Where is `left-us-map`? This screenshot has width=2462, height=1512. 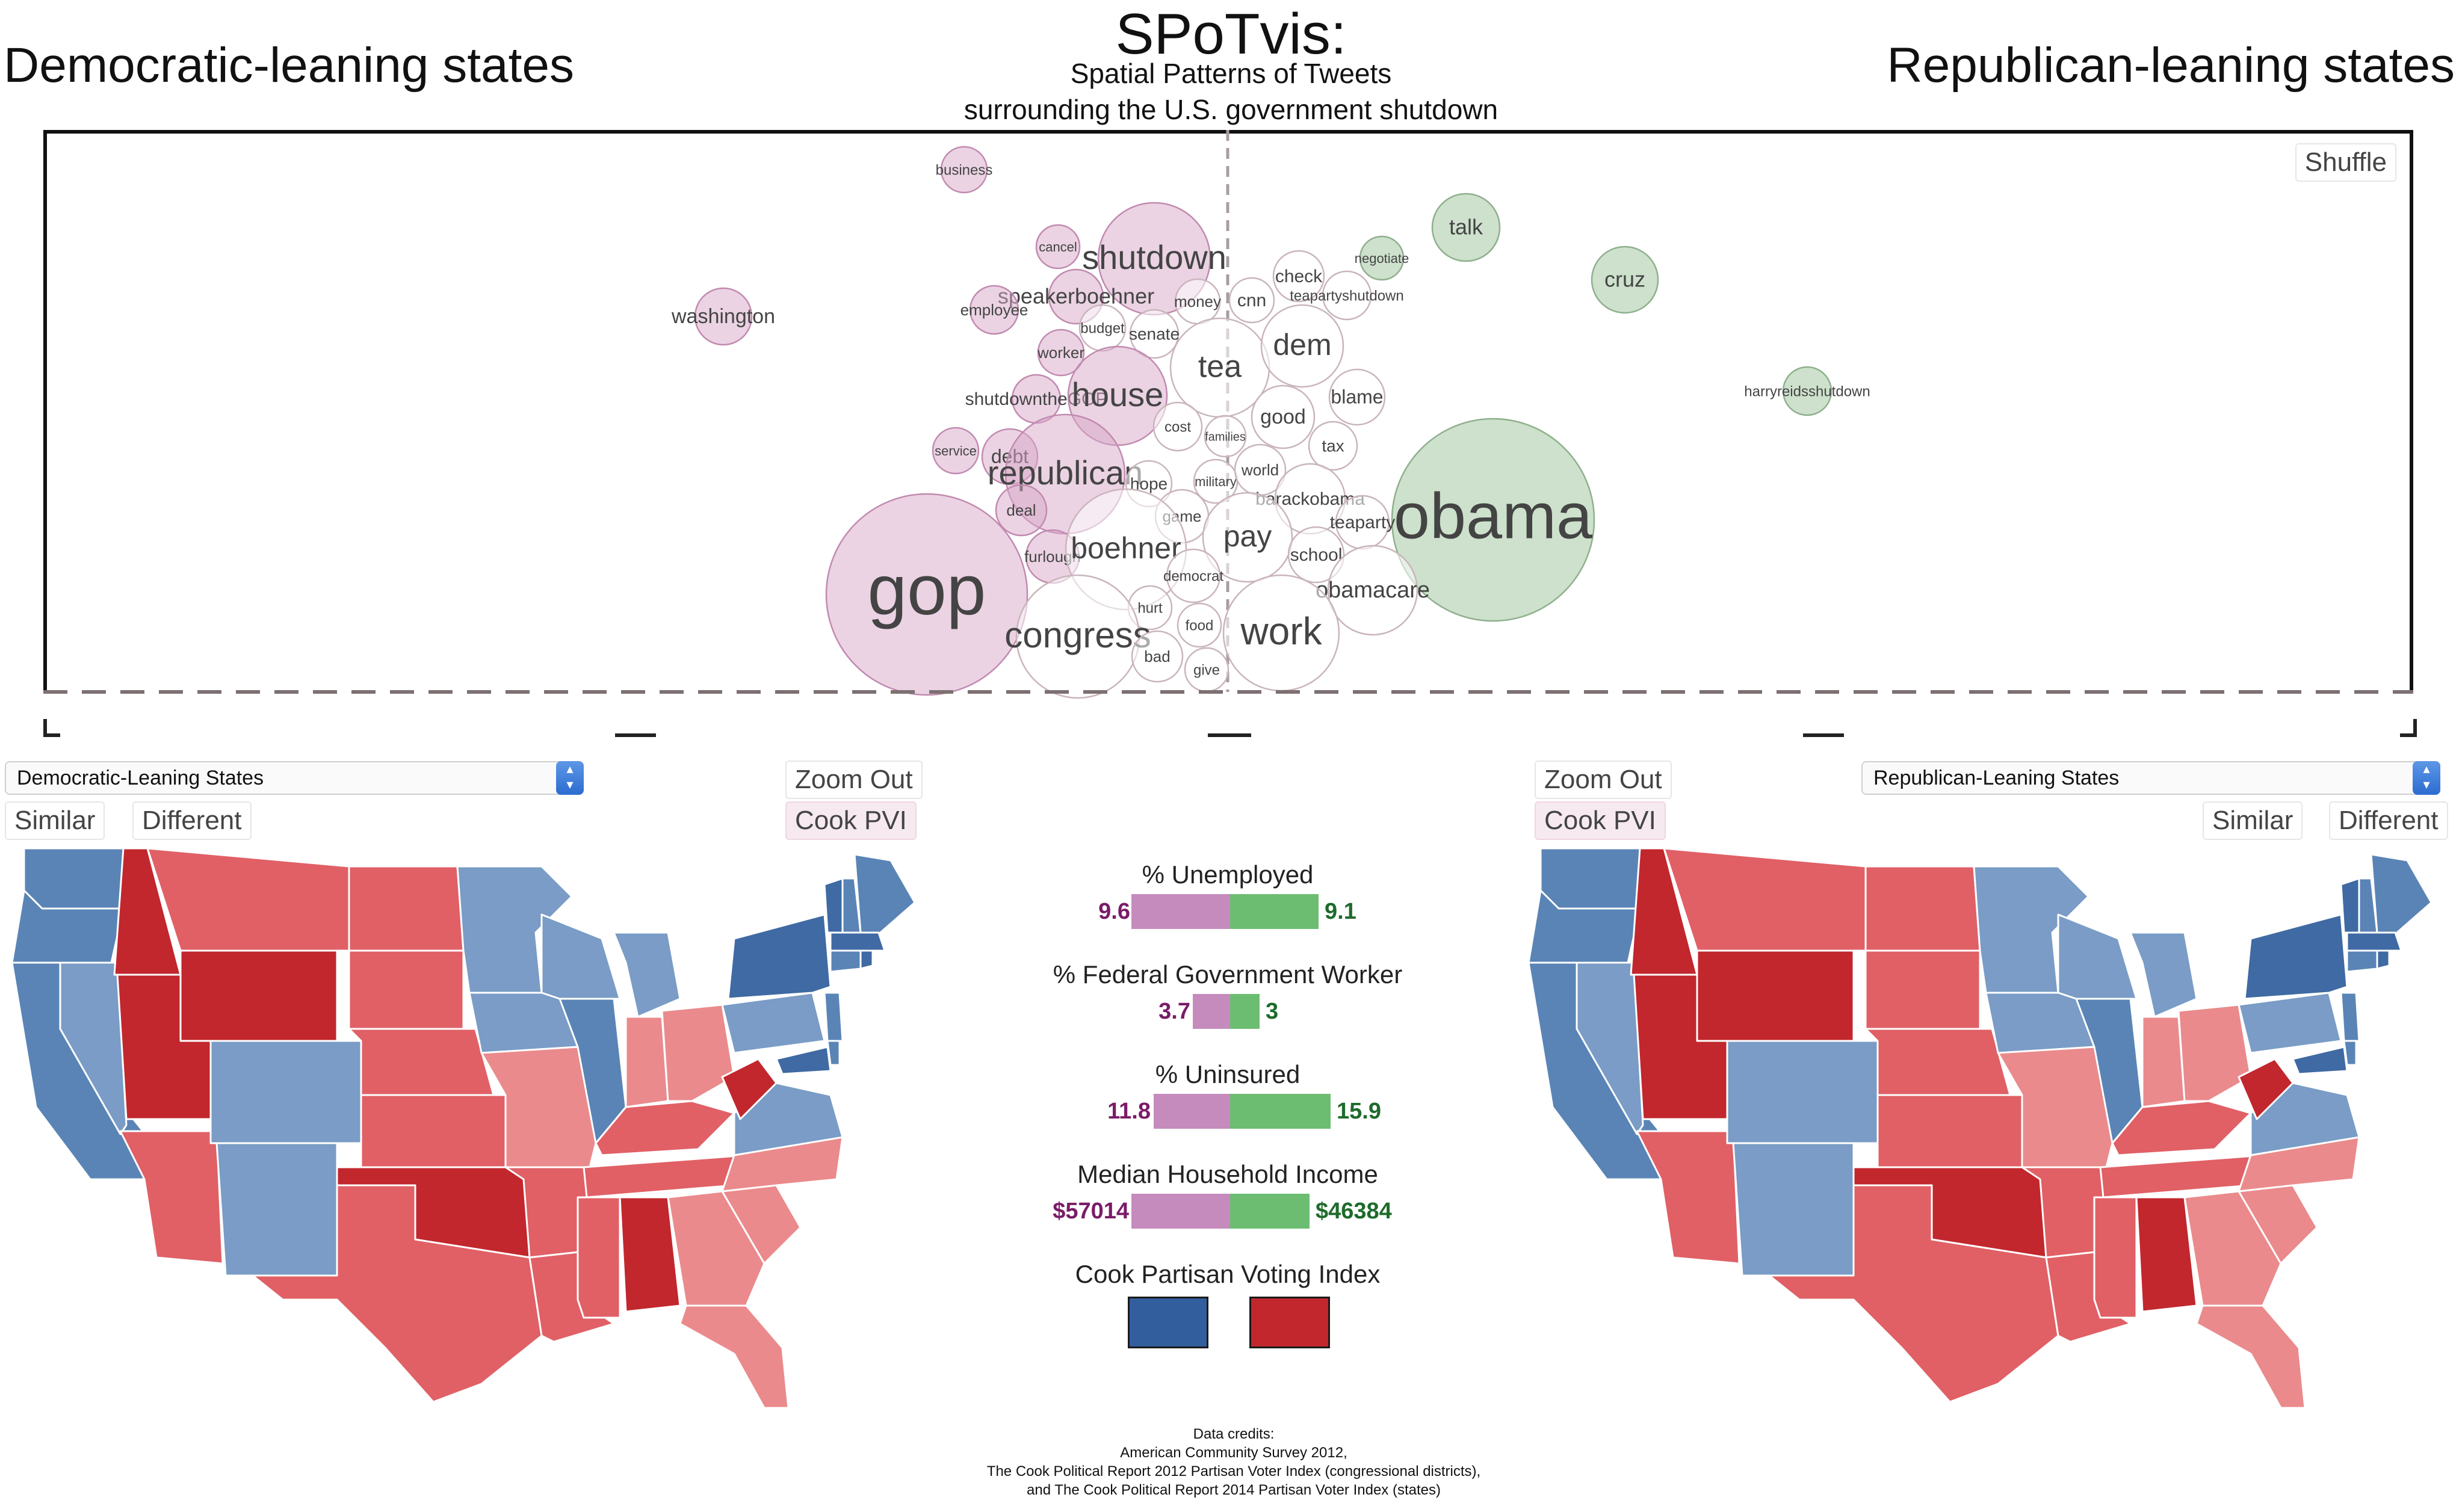 left-us-map is located at coordinates (473, 1128).